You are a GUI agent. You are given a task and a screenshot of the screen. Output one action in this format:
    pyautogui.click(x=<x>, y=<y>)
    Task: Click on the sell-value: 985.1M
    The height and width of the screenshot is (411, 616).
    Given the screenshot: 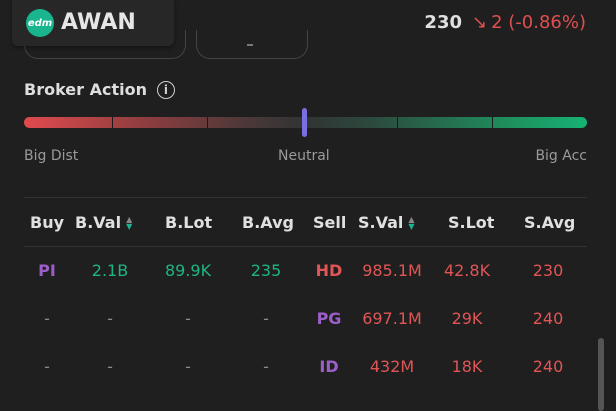 What is the action you would take?
    pyautogui.click(x=392, y=270)
    